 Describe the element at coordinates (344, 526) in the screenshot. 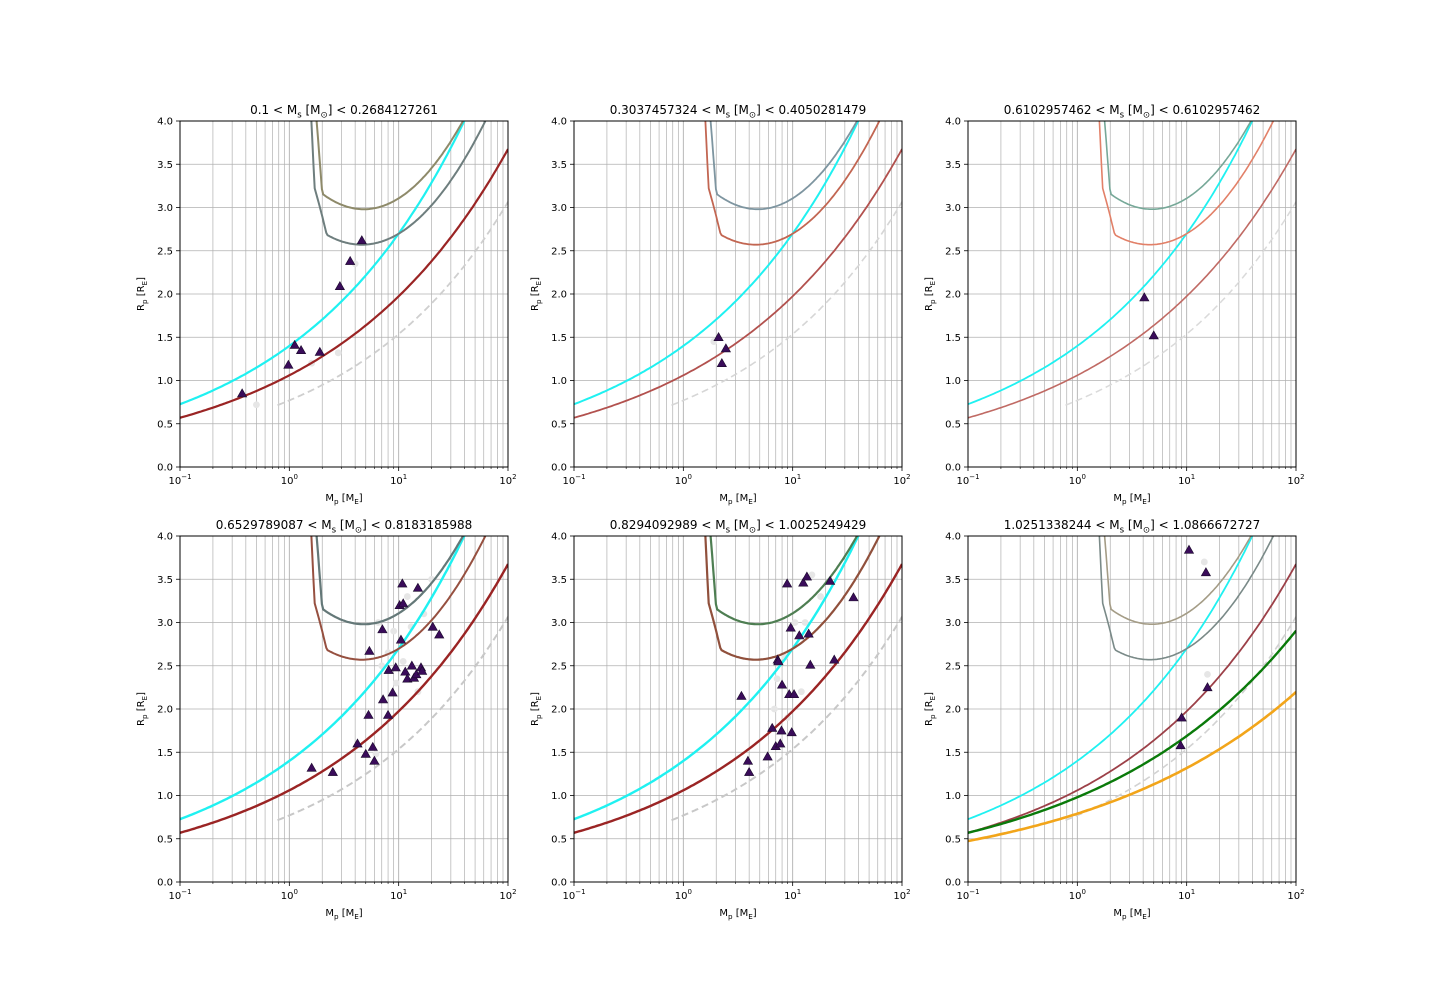

I see `subplot-title: 0.6529789087 < Ms [M⊙] < 0.8183185988` at that location.